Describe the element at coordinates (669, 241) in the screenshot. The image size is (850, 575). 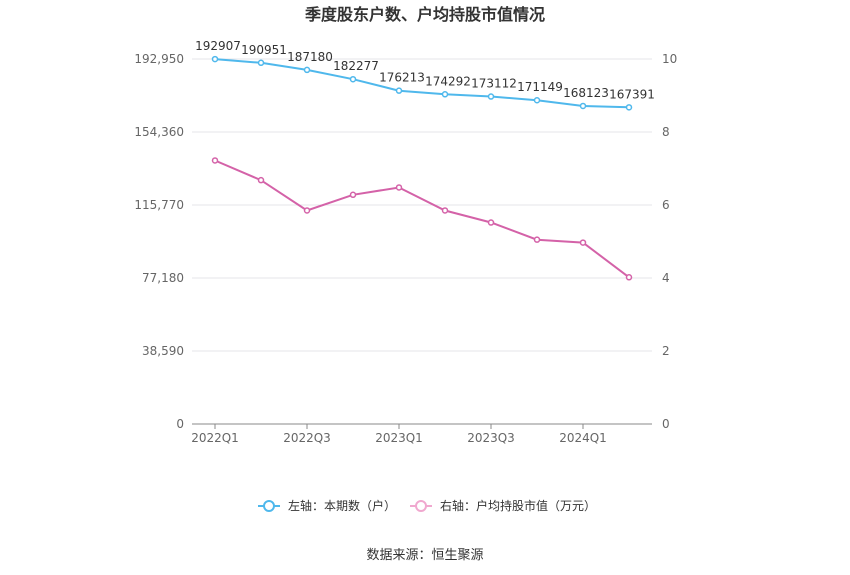
I see `right-axis: 0 2 4 6 8 10` at that location.